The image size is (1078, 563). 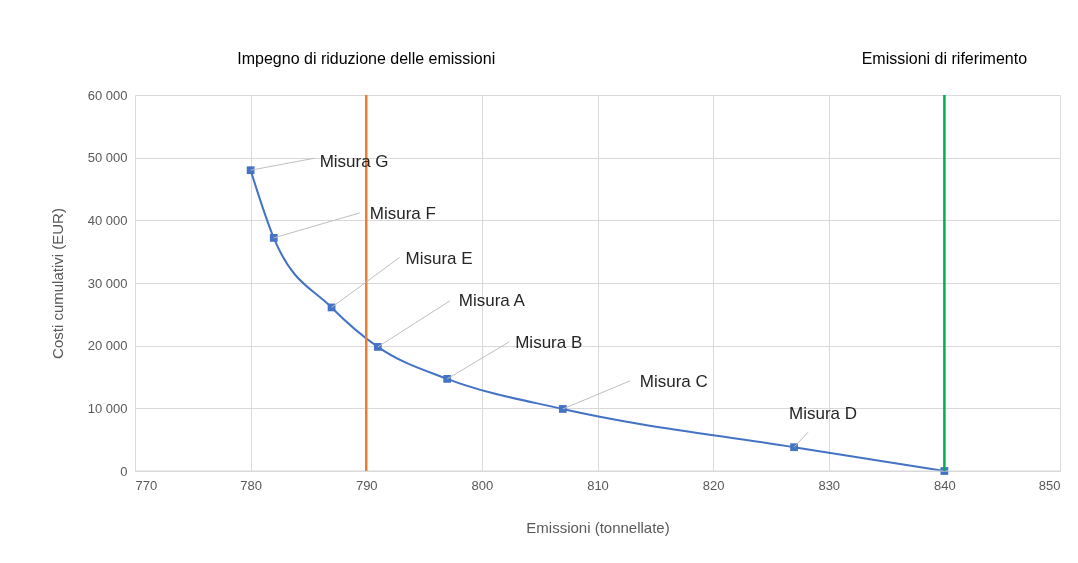 I want to click on x-tick-label: 790, so click(x=366, y=485).